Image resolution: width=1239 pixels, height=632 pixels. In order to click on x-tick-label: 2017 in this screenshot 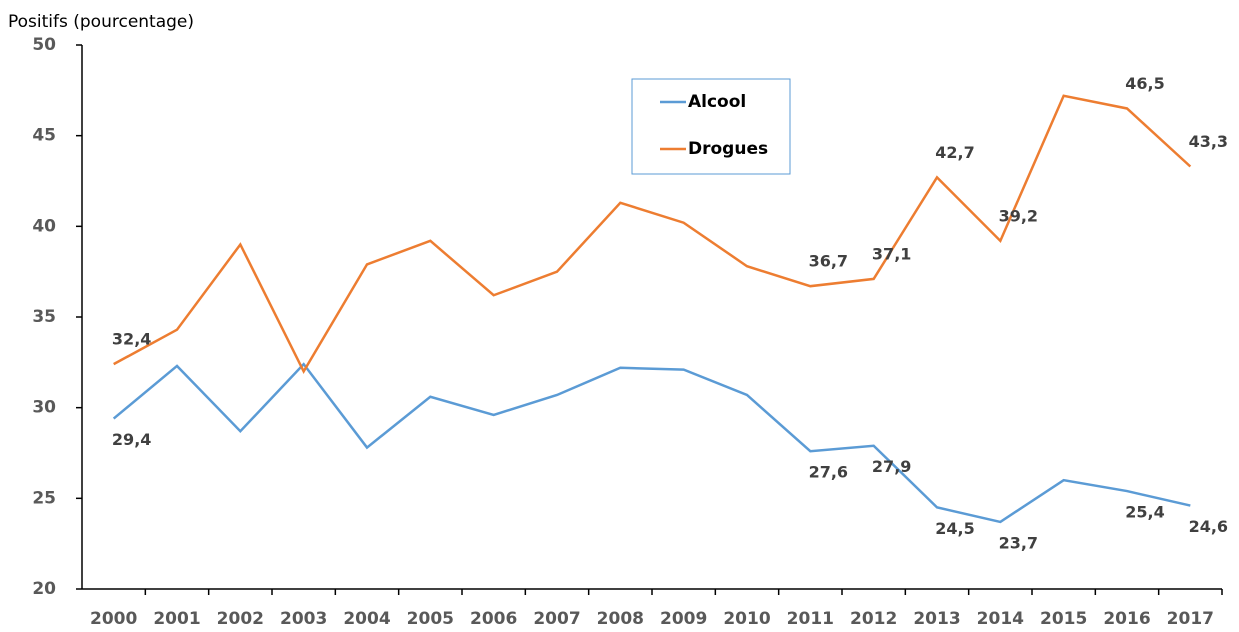, I will do `click(1190, 619)`.